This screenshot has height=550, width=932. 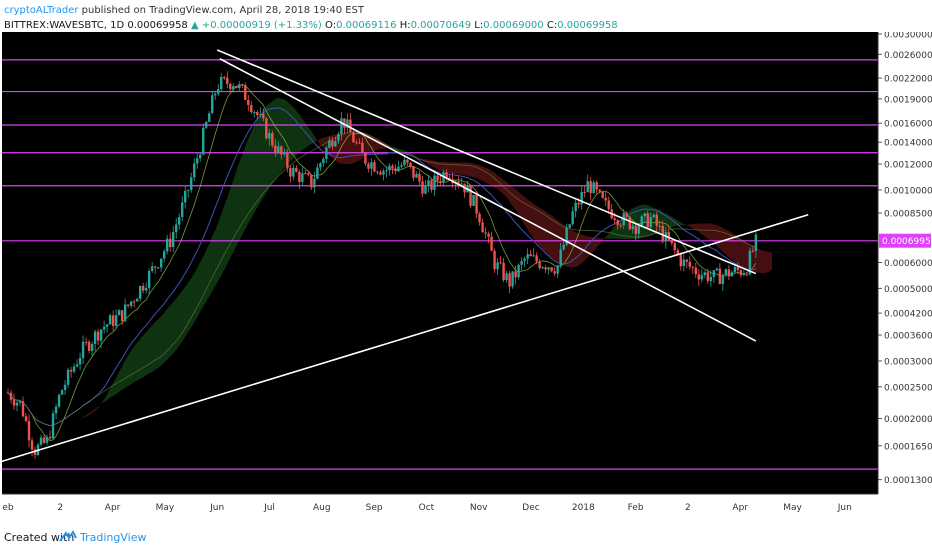 What do you see at coordinates (113, 508) in the screenshot?
I see `x-tick-label: Apr` at bounding box center [113, 508].